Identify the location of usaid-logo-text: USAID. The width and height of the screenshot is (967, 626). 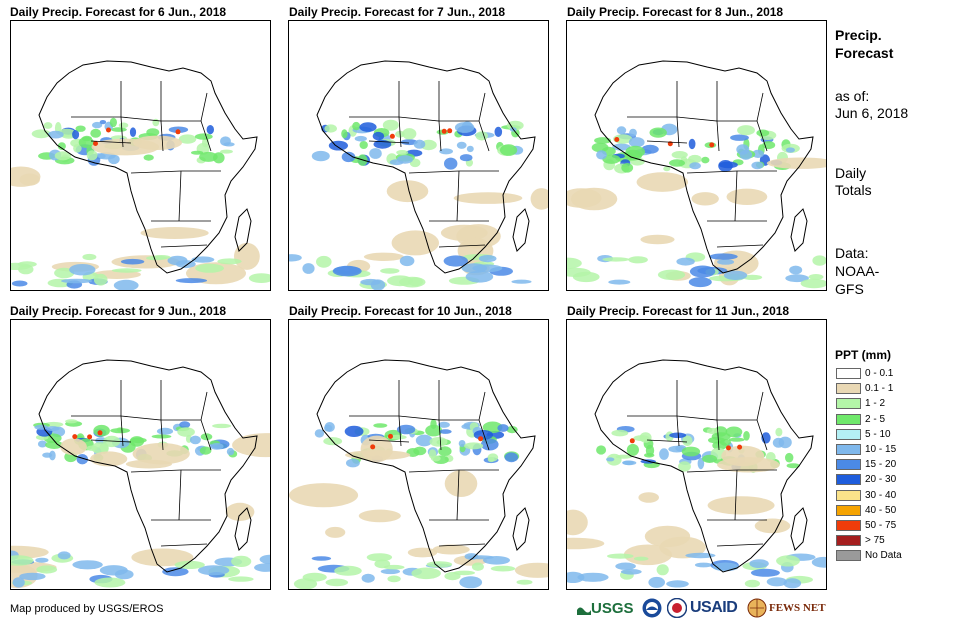
(714, 607).